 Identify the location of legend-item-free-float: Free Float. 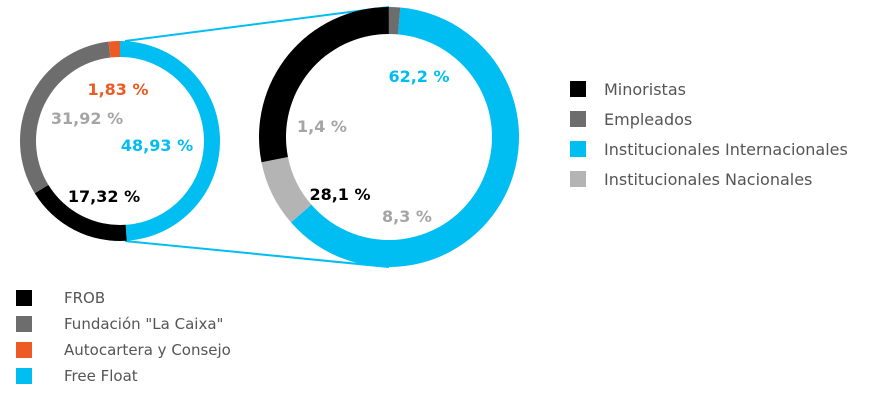
(123, 376).